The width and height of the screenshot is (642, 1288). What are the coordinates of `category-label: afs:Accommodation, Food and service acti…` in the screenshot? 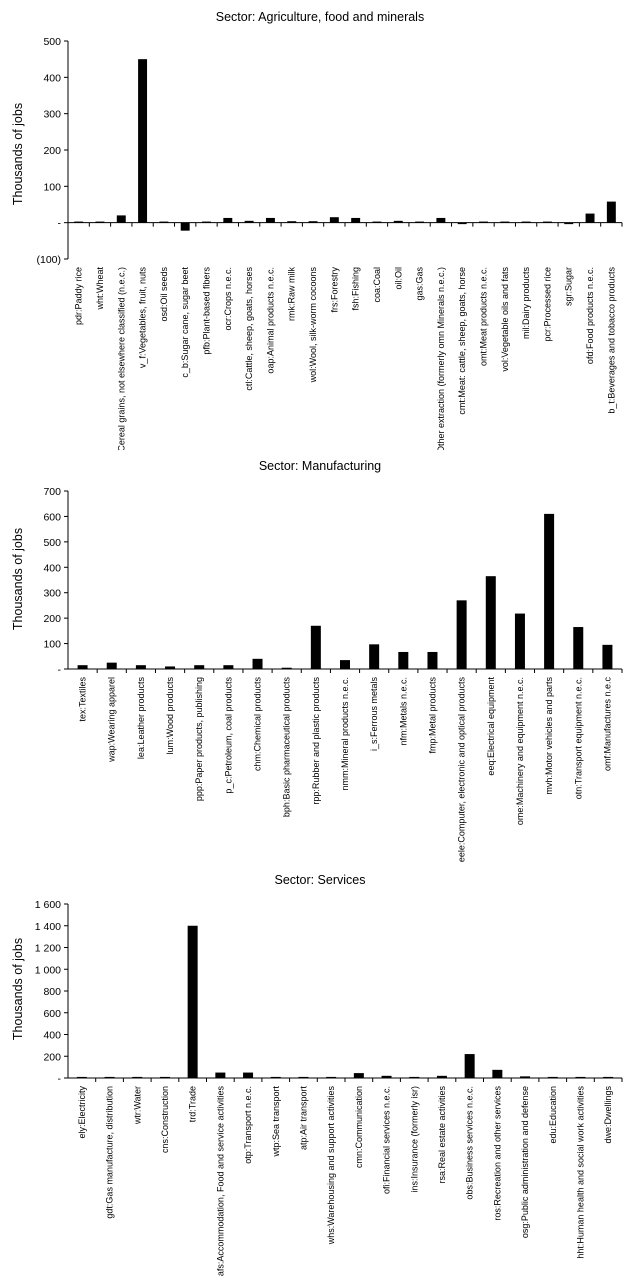 It's located at (220, 1181).